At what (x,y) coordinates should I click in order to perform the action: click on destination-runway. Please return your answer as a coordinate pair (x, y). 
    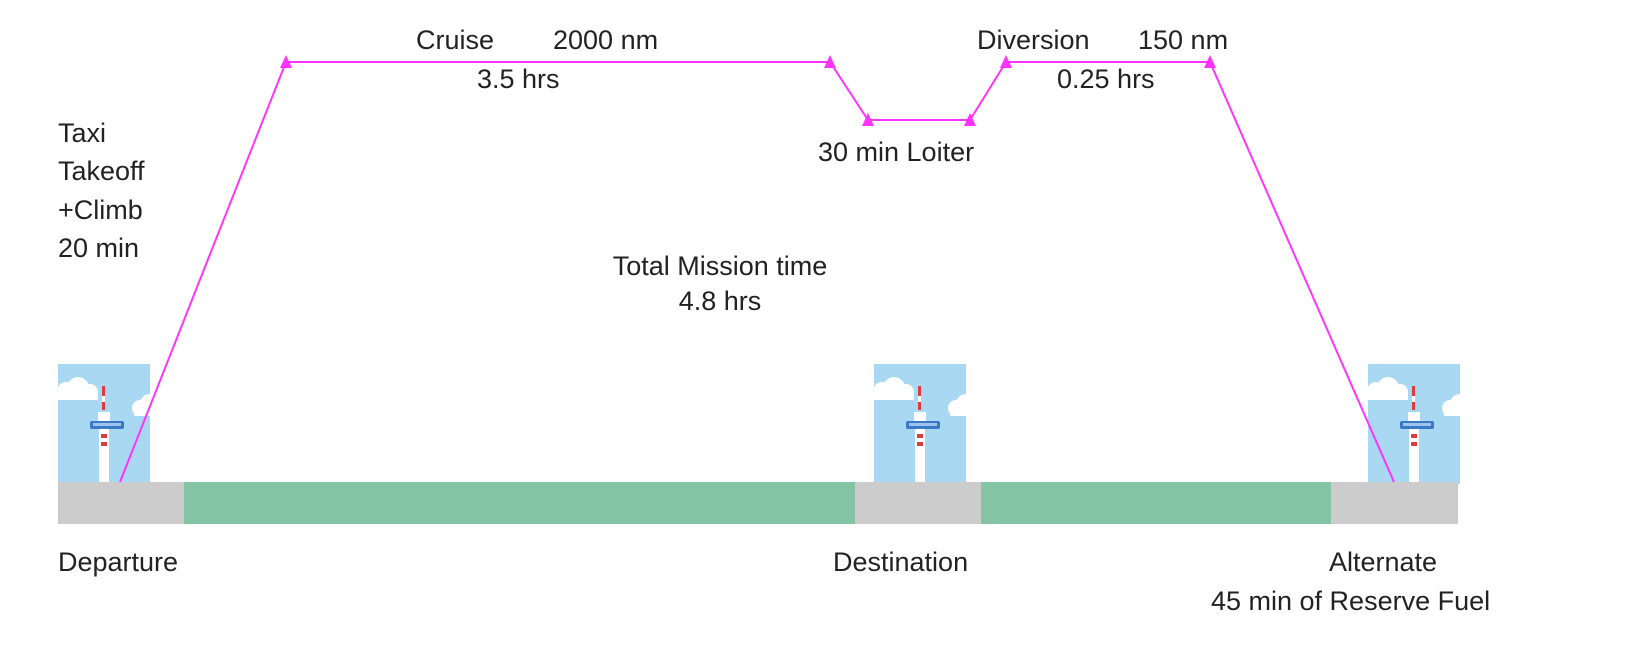
    Looking at the image, I should click on (918, 503).